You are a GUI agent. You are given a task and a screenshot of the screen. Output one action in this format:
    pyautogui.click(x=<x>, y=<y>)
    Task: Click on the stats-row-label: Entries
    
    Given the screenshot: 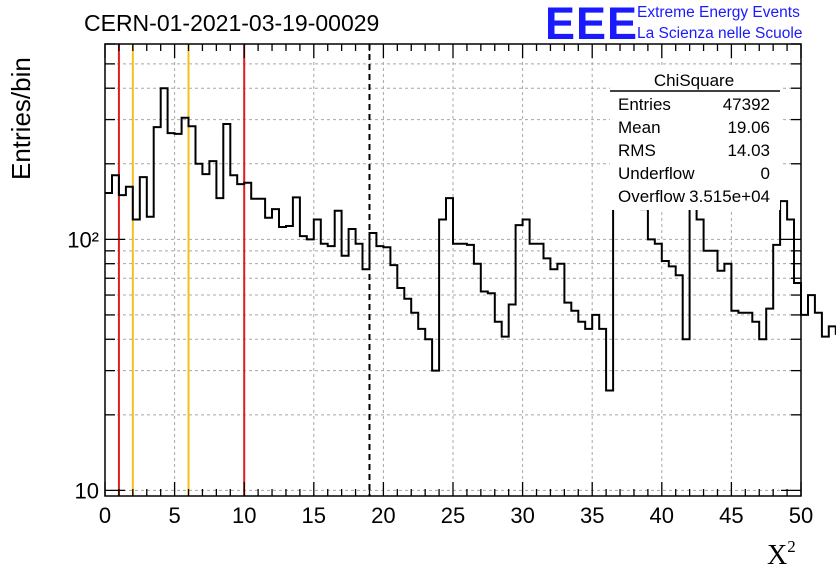 What is the action you would take?
    pyautogui.click(x=644, y=104)
    